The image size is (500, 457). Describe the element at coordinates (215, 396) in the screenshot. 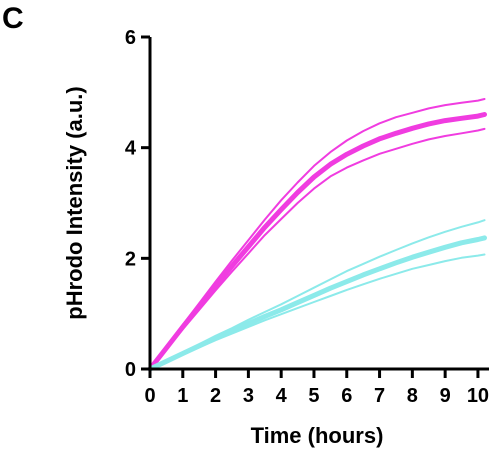

I see `x-tick-label: 2` at that location.